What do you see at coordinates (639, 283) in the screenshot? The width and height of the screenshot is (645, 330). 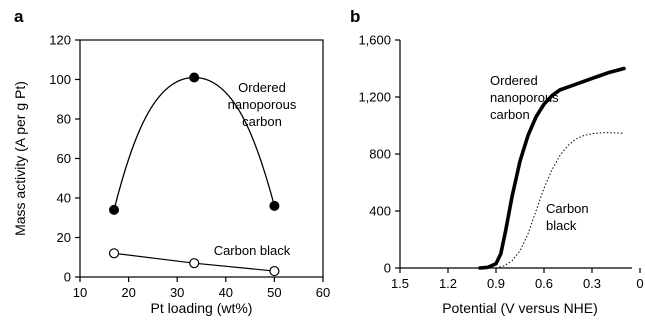 I see `x-tick-label: 0` at bounding box center [639, 283].